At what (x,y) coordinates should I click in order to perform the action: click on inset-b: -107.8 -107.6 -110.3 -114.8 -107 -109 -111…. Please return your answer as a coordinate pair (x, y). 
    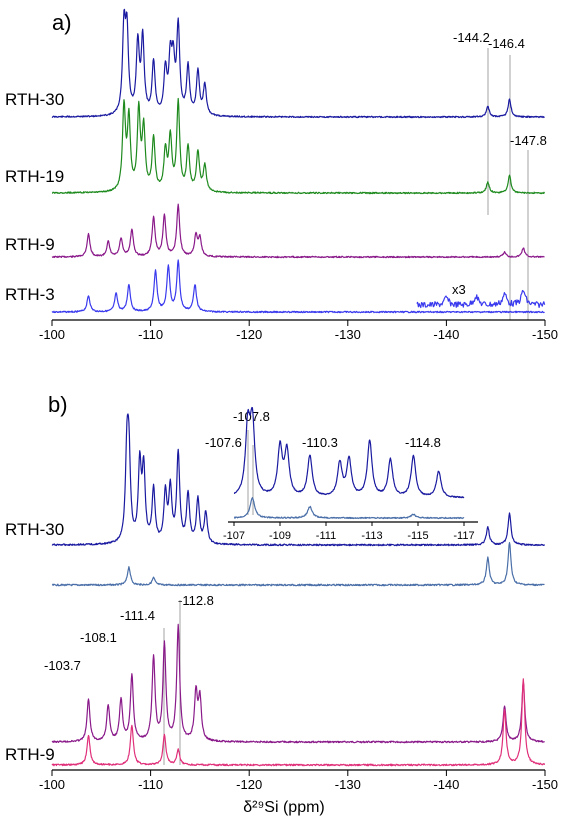
    Looking at the image, I should click on (341, 474).